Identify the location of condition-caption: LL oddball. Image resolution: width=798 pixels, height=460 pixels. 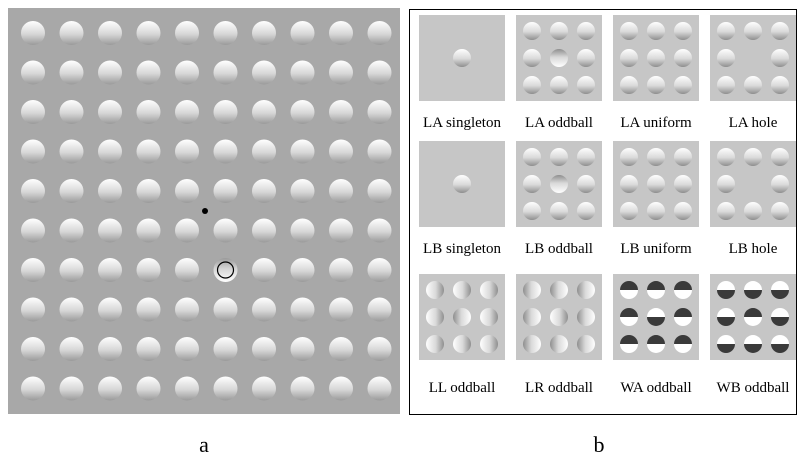
(462, 388).